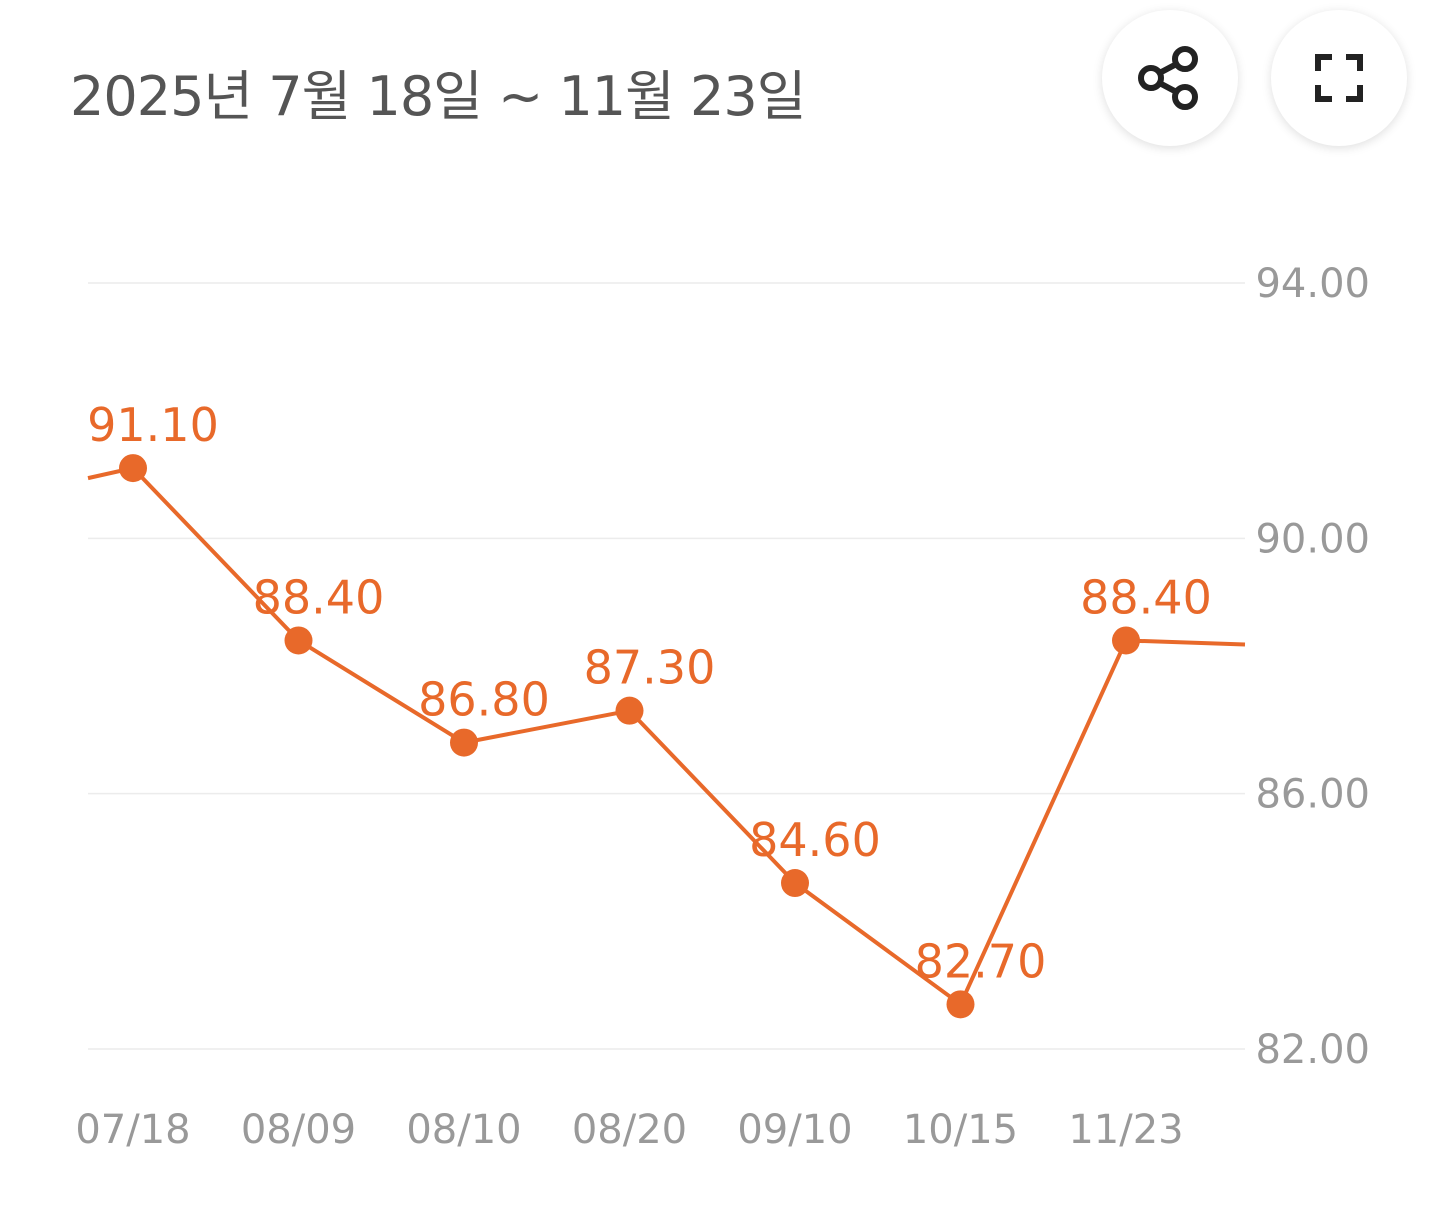  What do you see at coordinates (1312, 539) in the screenshot?
I see `y-tick-label: 90.00` at bounding box center [1312, 539].